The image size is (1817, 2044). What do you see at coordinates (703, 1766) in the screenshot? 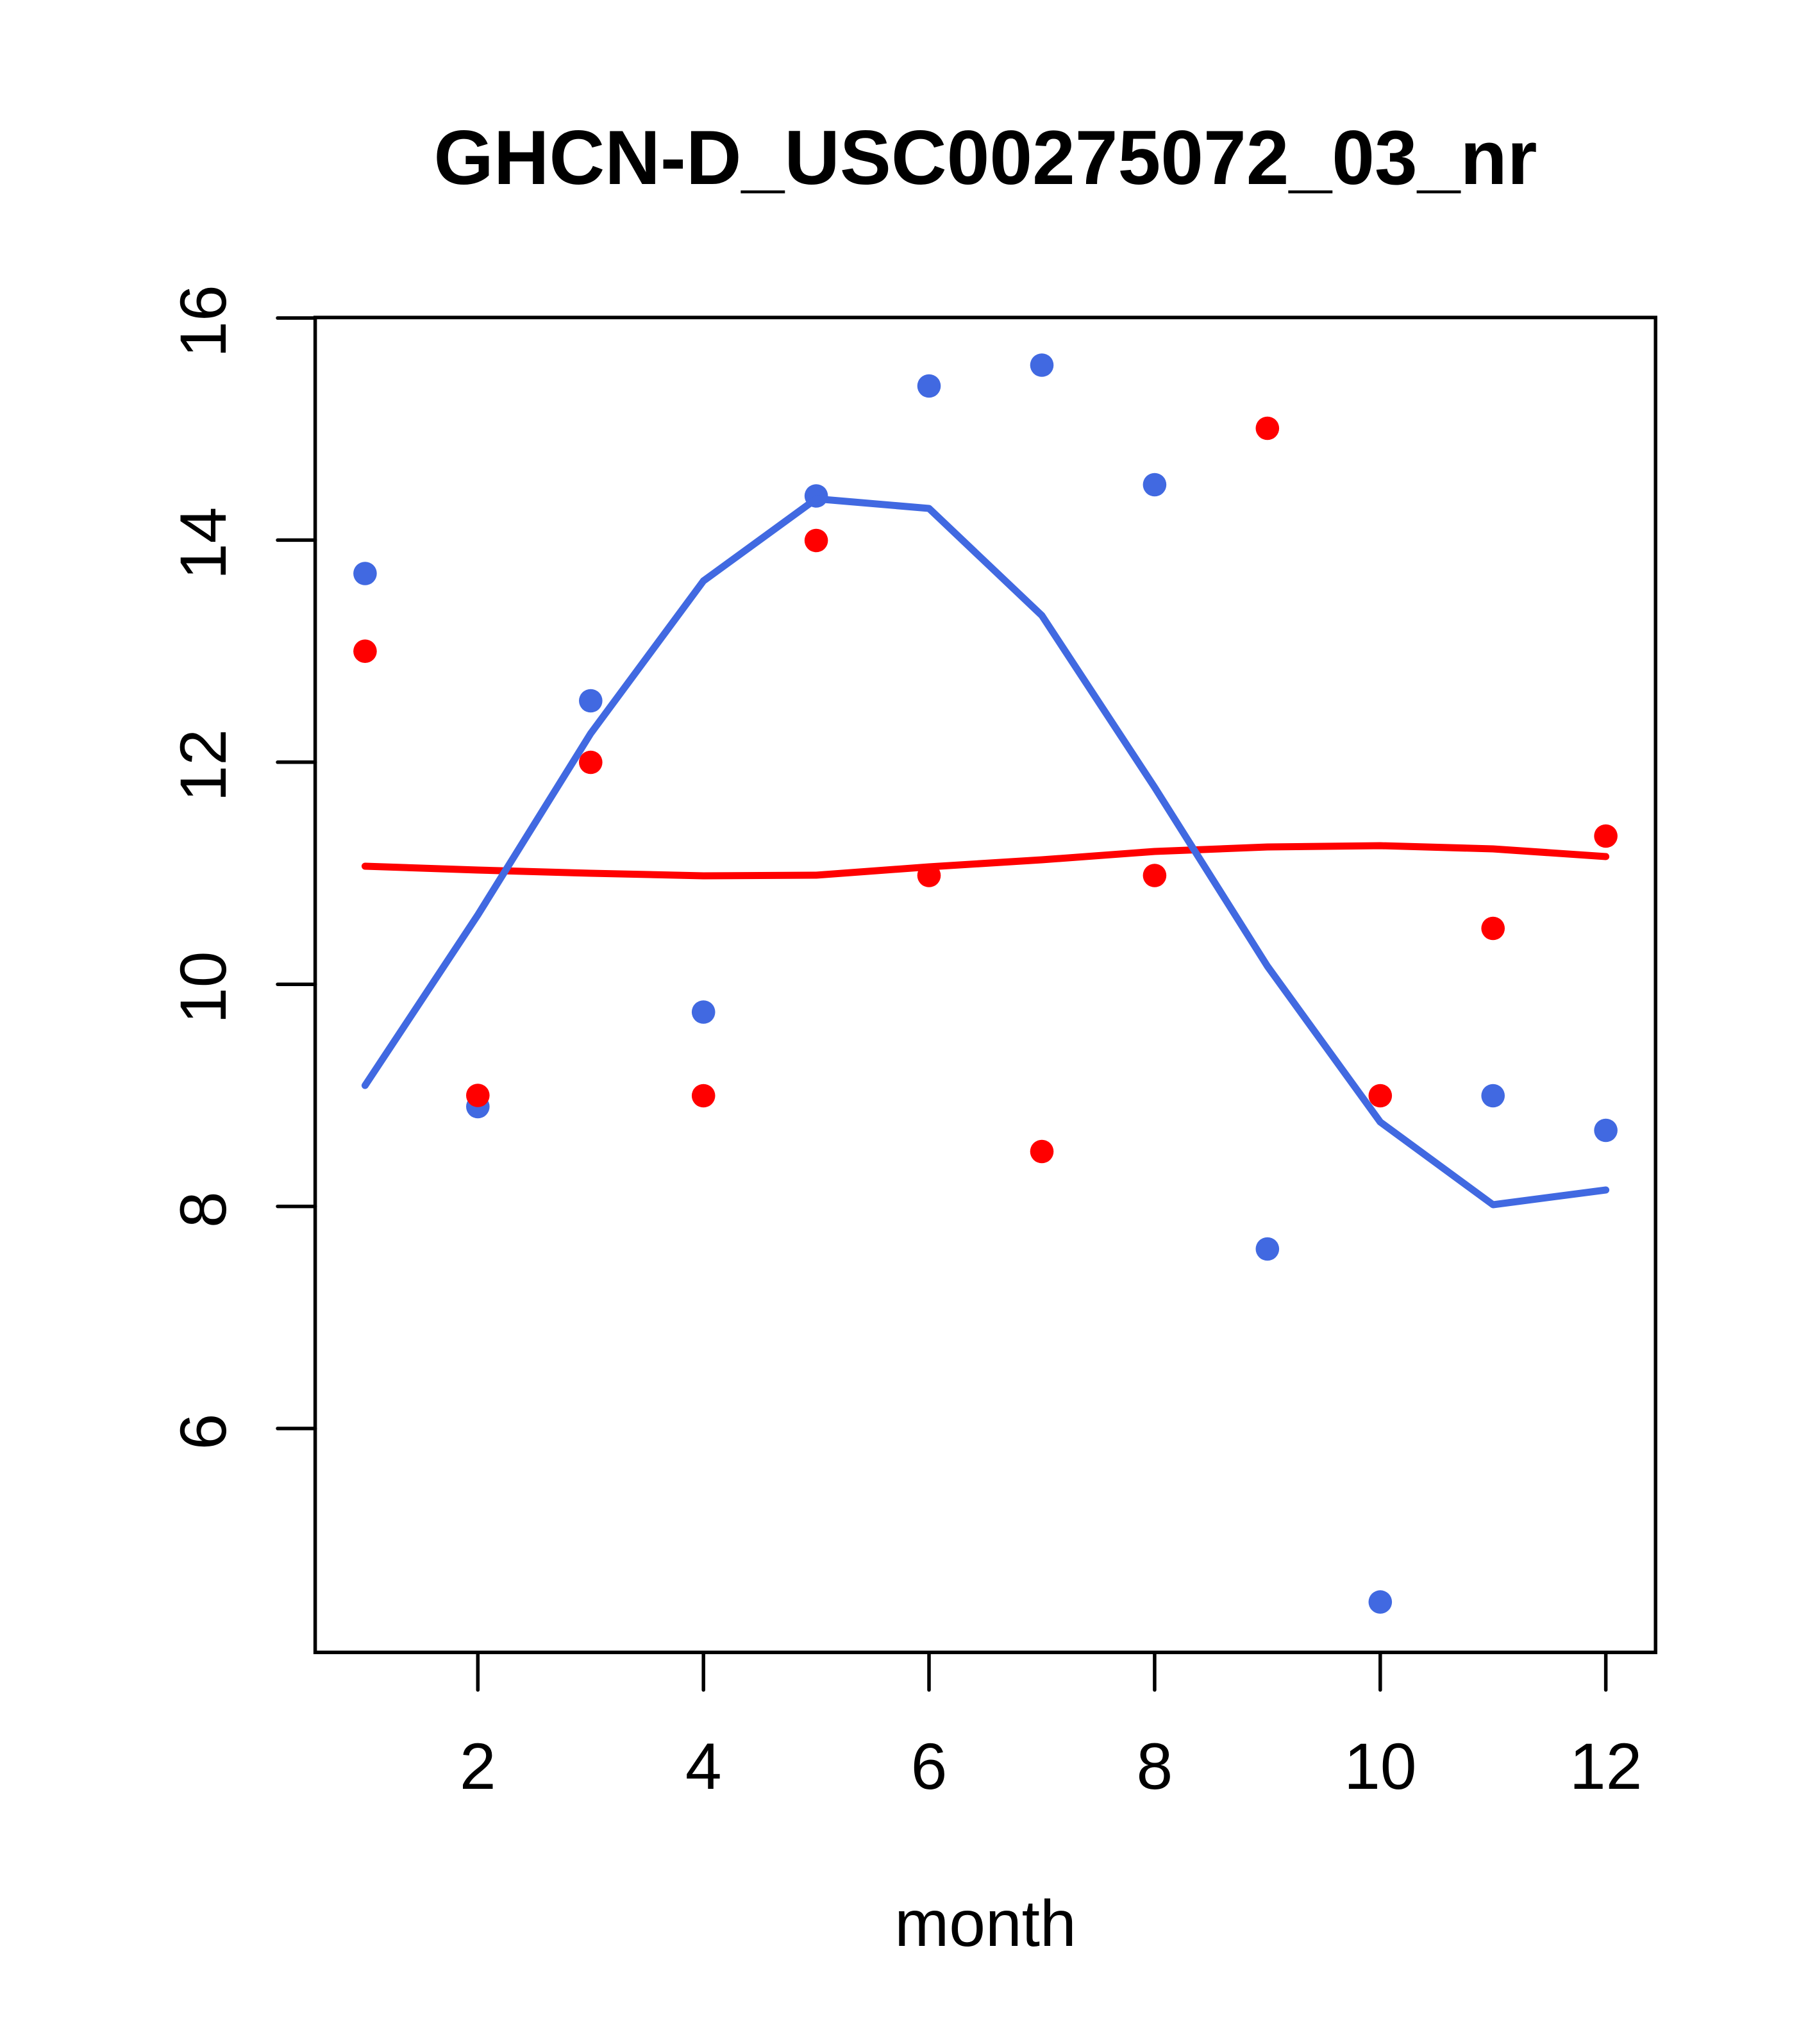
I see `svg-text: 4` at bounding box center [703, 1766].